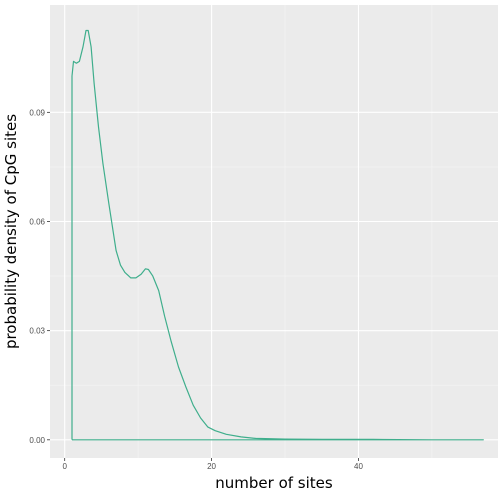 The image size is (503, 495). I want to click on x-tick-label: 0, so click(64, 466).